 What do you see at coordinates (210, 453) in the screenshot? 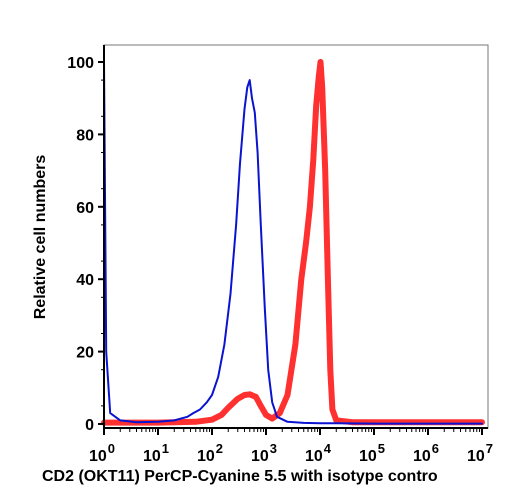
I see `x-tick-label: 10²` at bounding box center [210, 453].